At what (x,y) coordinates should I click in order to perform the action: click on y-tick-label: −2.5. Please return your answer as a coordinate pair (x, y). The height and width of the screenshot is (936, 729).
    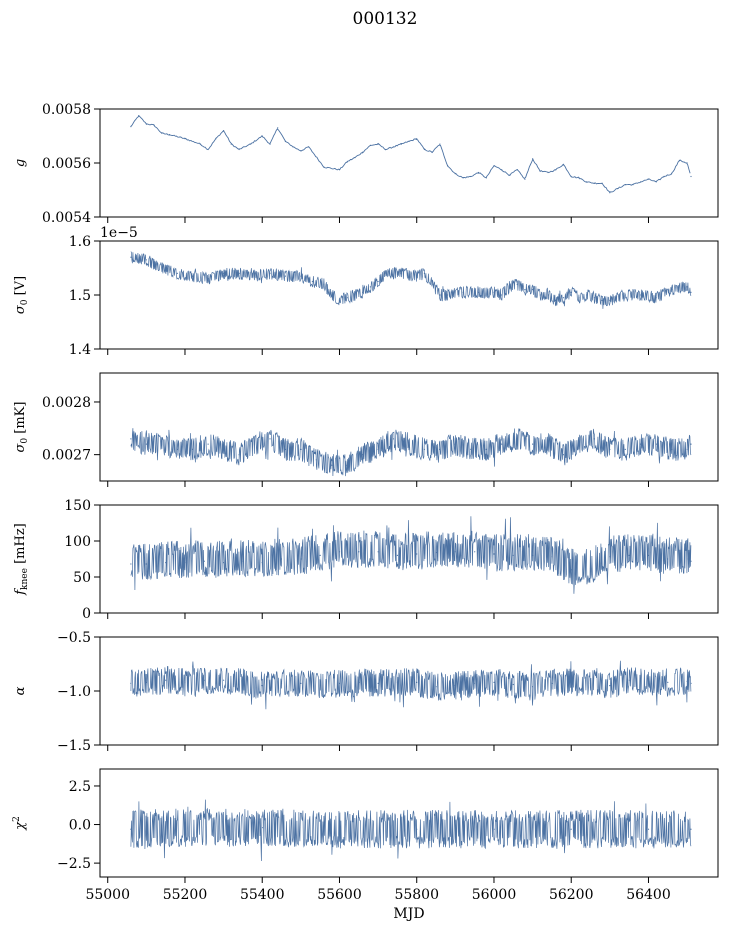
    Looking at the image, I should click on (74, 864).